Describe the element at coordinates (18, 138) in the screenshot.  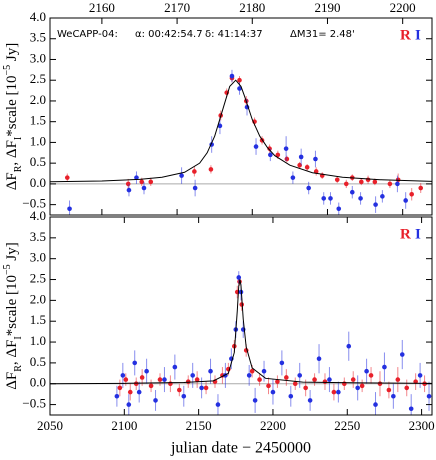
I see `y-axis-label-part: I` at that location.